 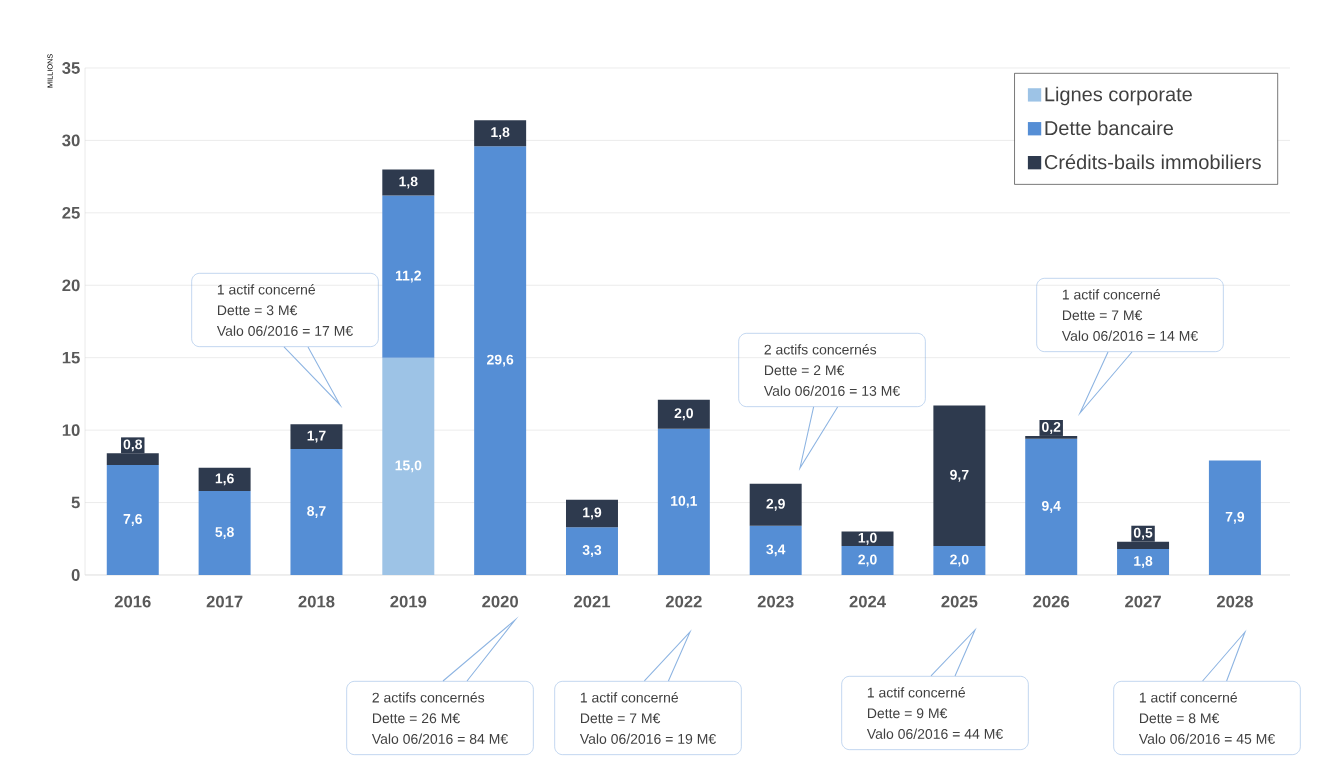 I want to click on annotation: Valo 06/2016 = 13 M€, so click(x=831, y=390).